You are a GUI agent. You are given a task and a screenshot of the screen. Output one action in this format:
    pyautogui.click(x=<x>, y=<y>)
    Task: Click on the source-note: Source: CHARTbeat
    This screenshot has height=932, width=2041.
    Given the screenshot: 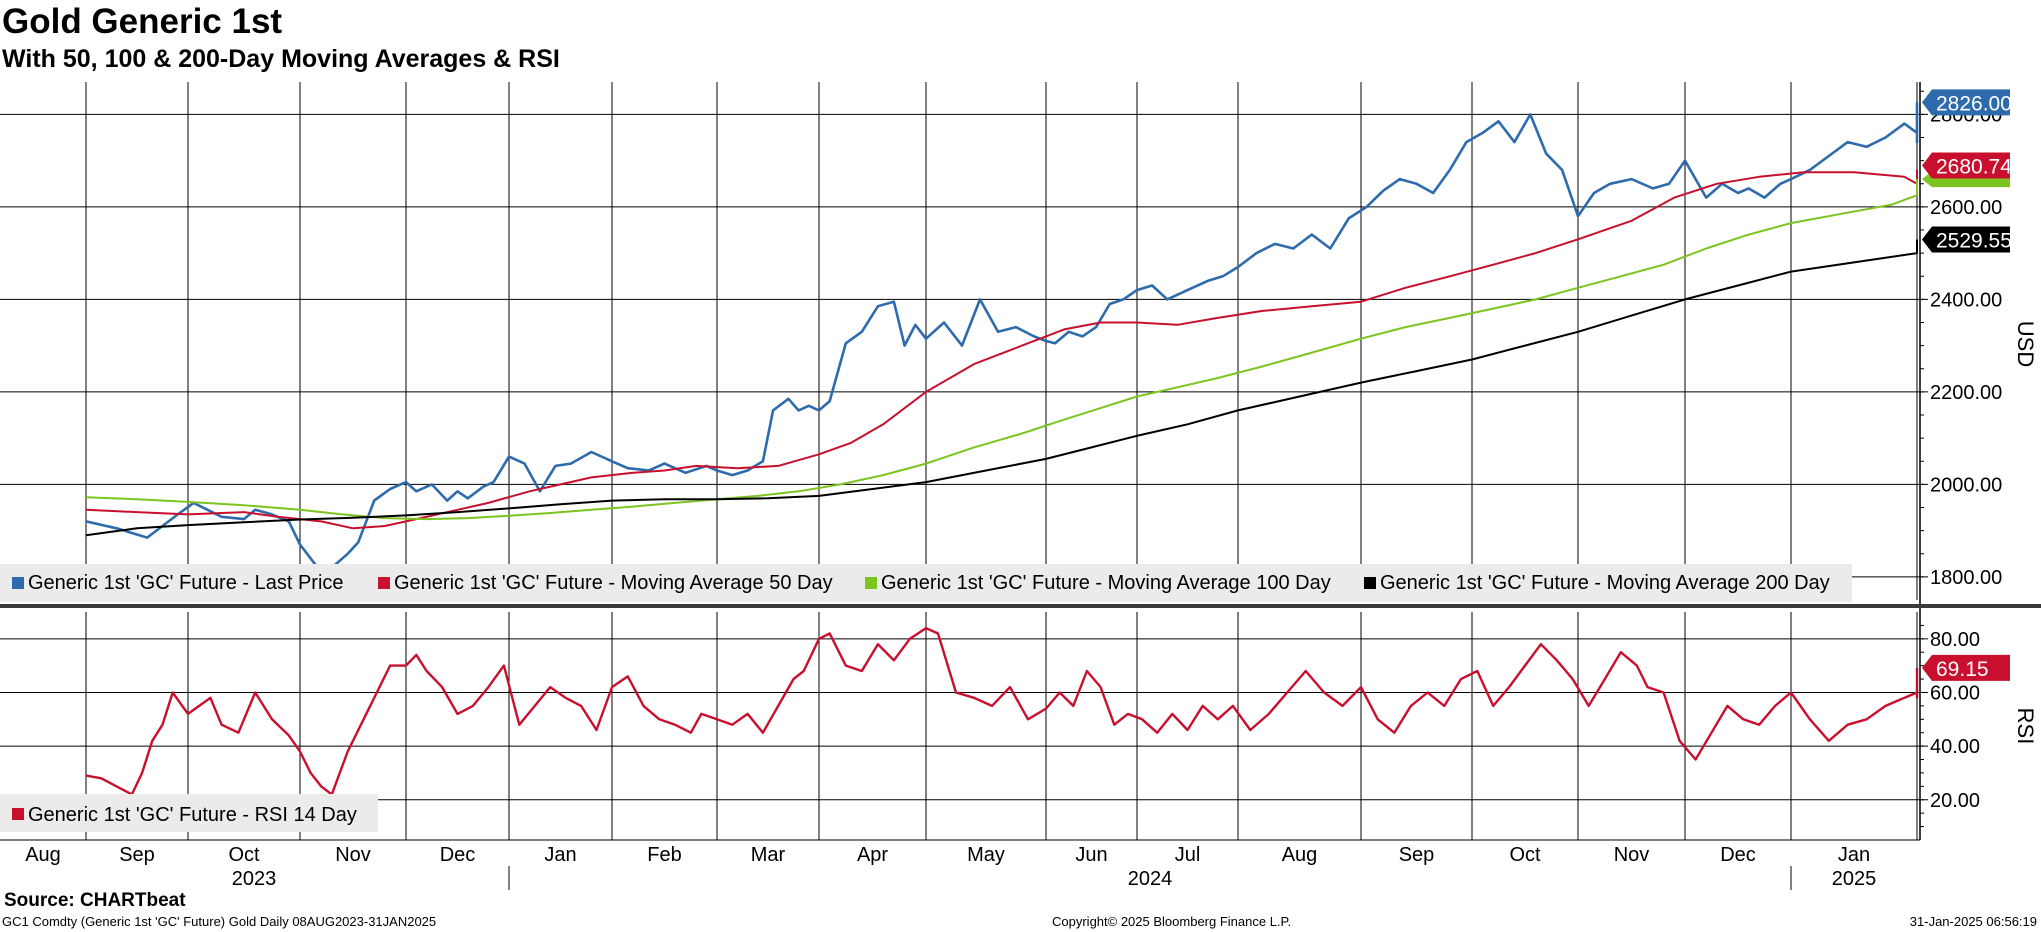 What is the action you would take?
    pyautogui.click(x=95, y=900)
    